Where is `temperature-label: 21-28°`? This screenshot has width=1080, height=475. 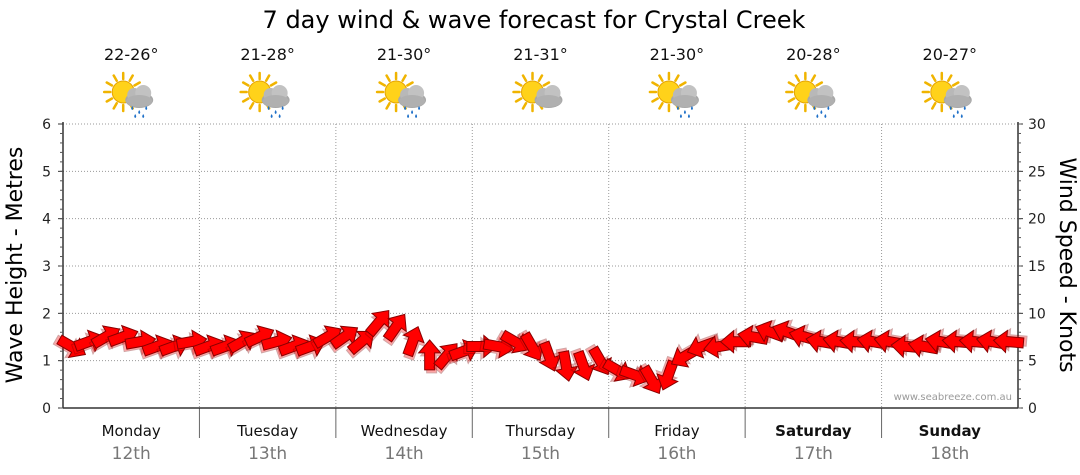
temperature-label: 21-28° is located at coordinates (267, 54).